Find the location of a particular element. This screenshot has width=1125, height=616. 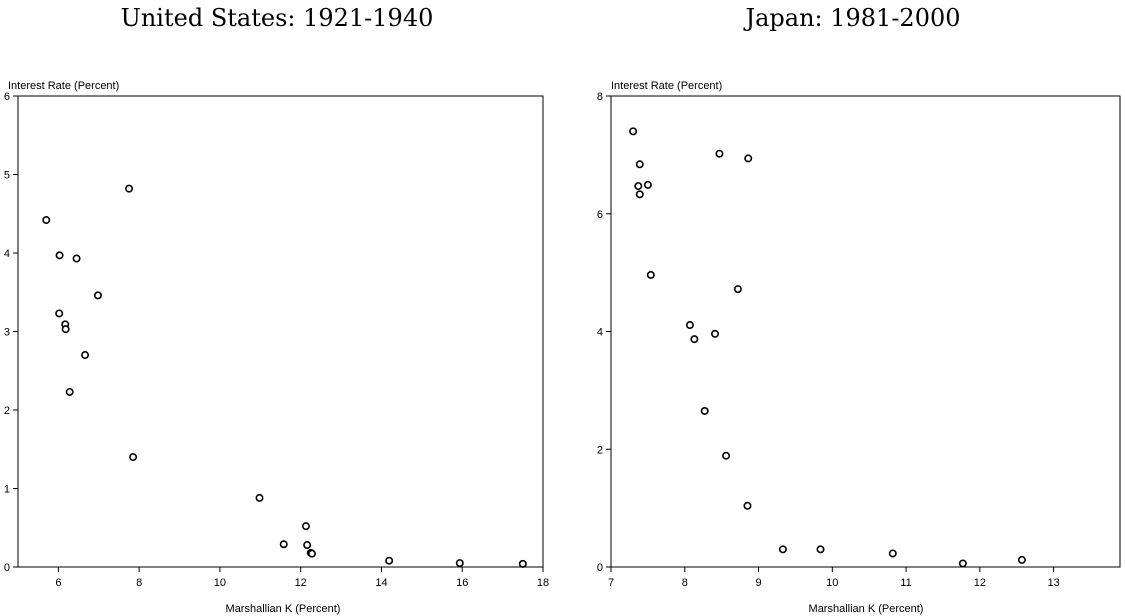

x-tick-label: 14 is located at coordinates (381, 583).